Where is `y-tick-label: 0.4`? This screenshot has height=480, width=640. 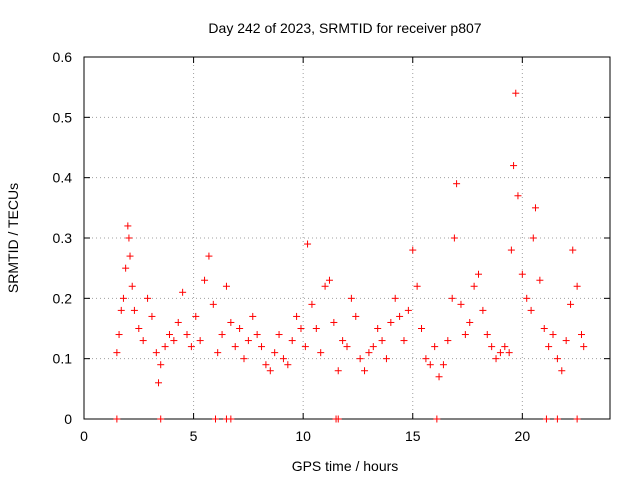
y-tick-label: 0.4 is located at coordinates (63, 178).